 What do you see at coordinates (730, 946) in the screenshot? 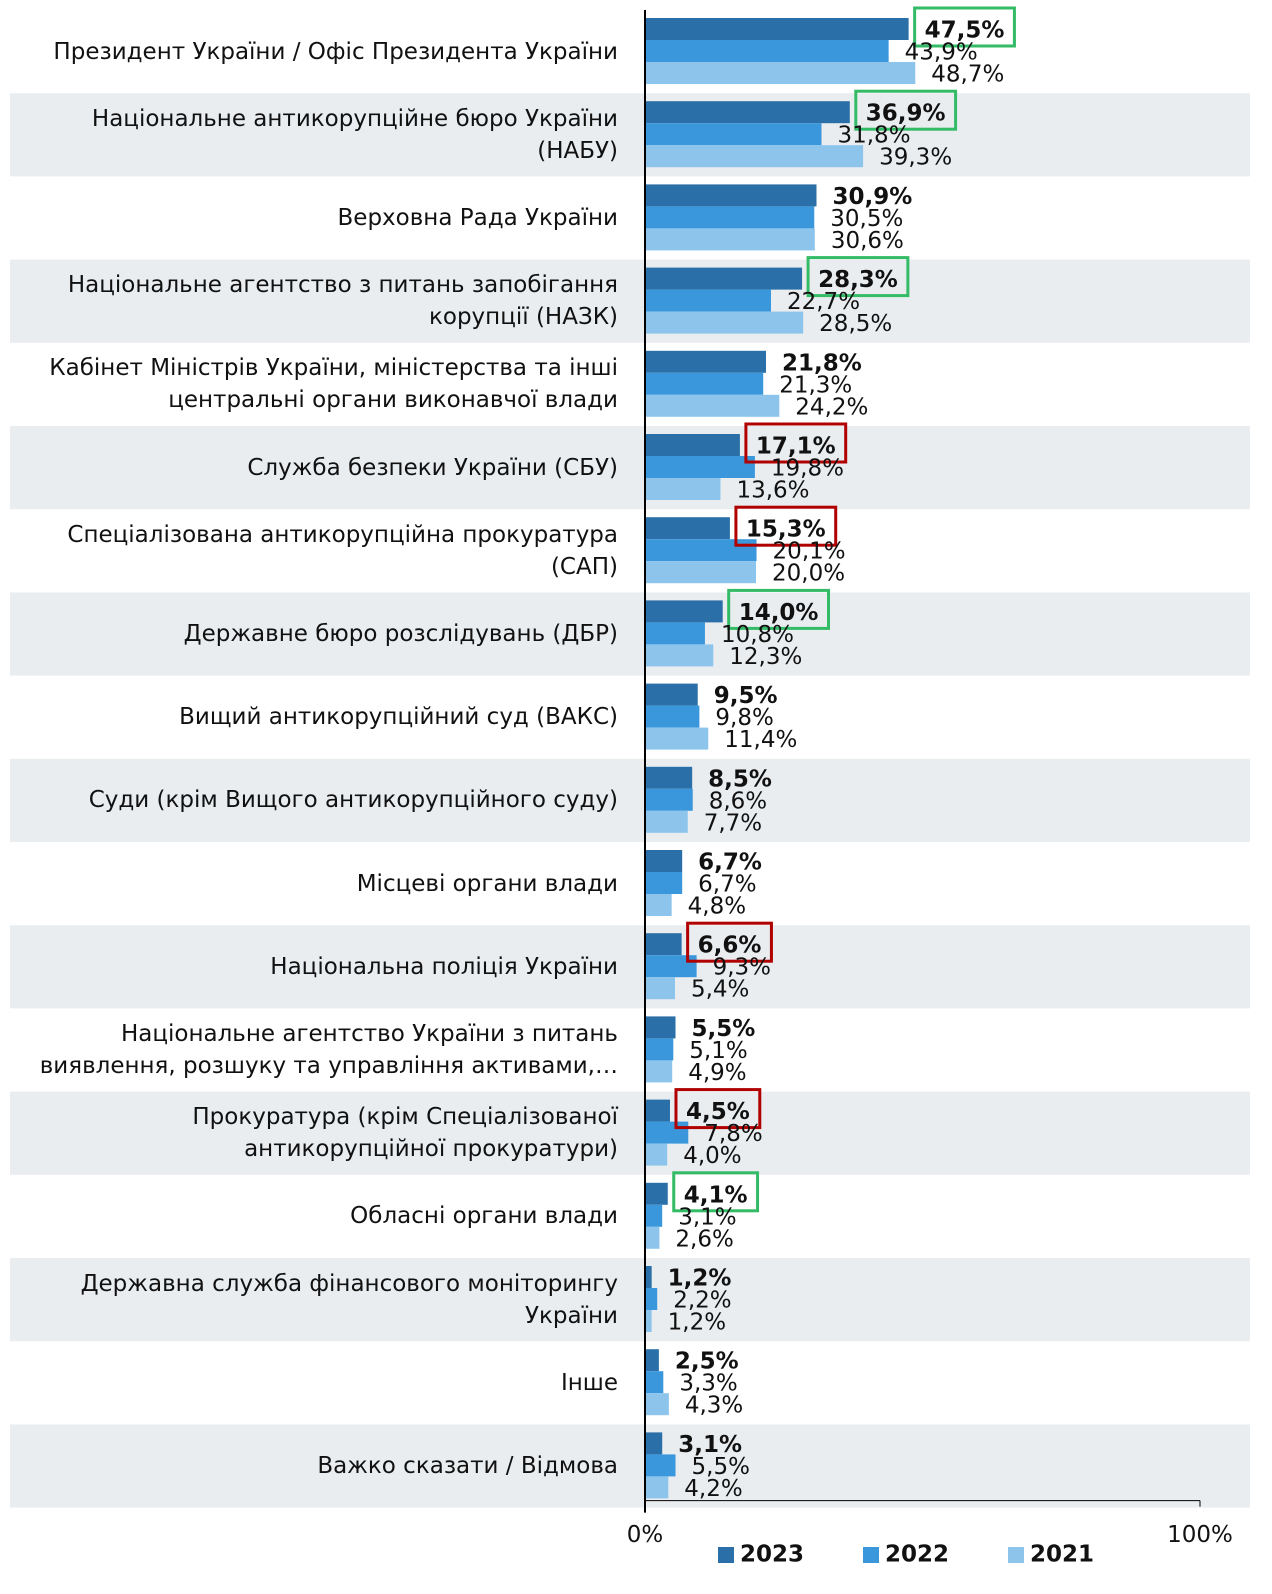
I see `value-label: 6,6%` at bounding box center [730, 946].